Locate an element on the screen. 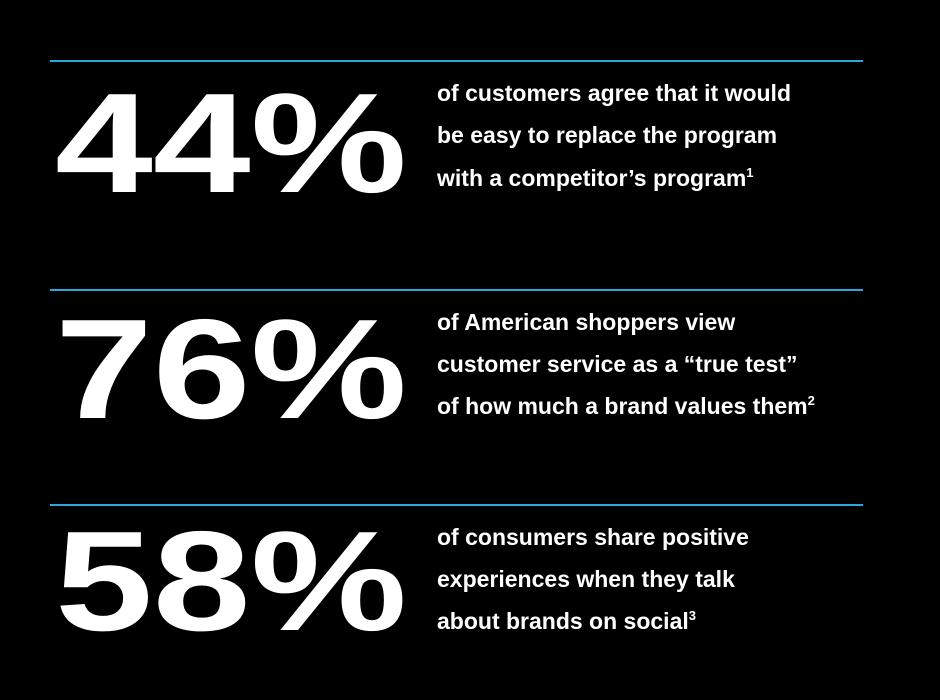  stat-description: with a competitor’s program1 is located at coordinates (595, 178).